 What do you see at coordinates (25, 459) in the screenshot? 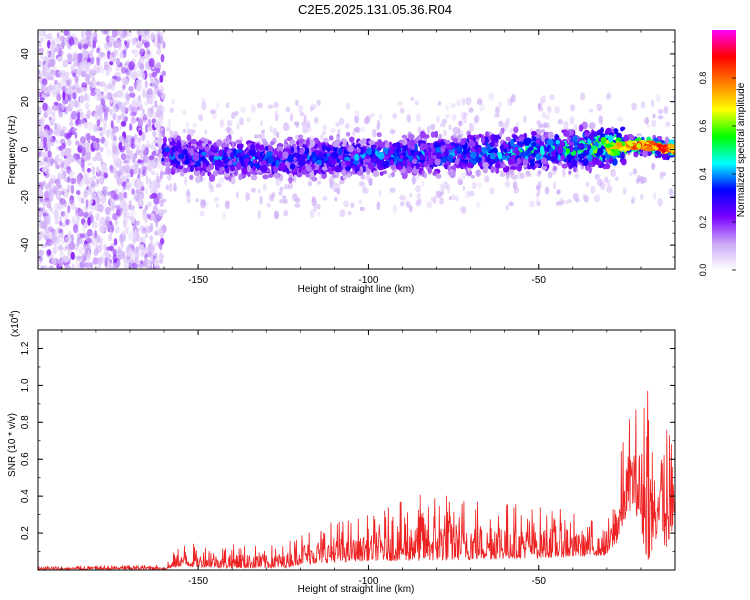
I see `snr-y-tick-label: 0.6` at bounding box center [25, 459].